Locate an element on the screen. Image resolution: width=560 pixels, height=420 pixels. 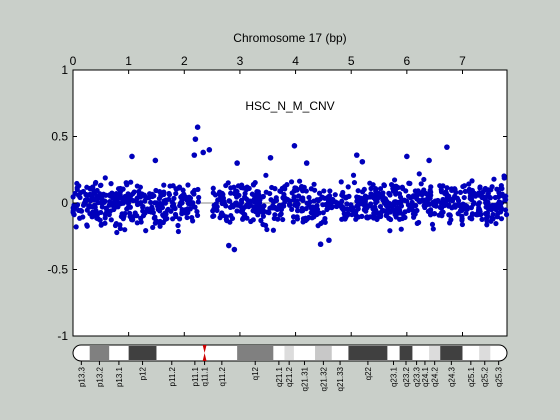
band-label: q25.1 is located at coordinates (471, 376).